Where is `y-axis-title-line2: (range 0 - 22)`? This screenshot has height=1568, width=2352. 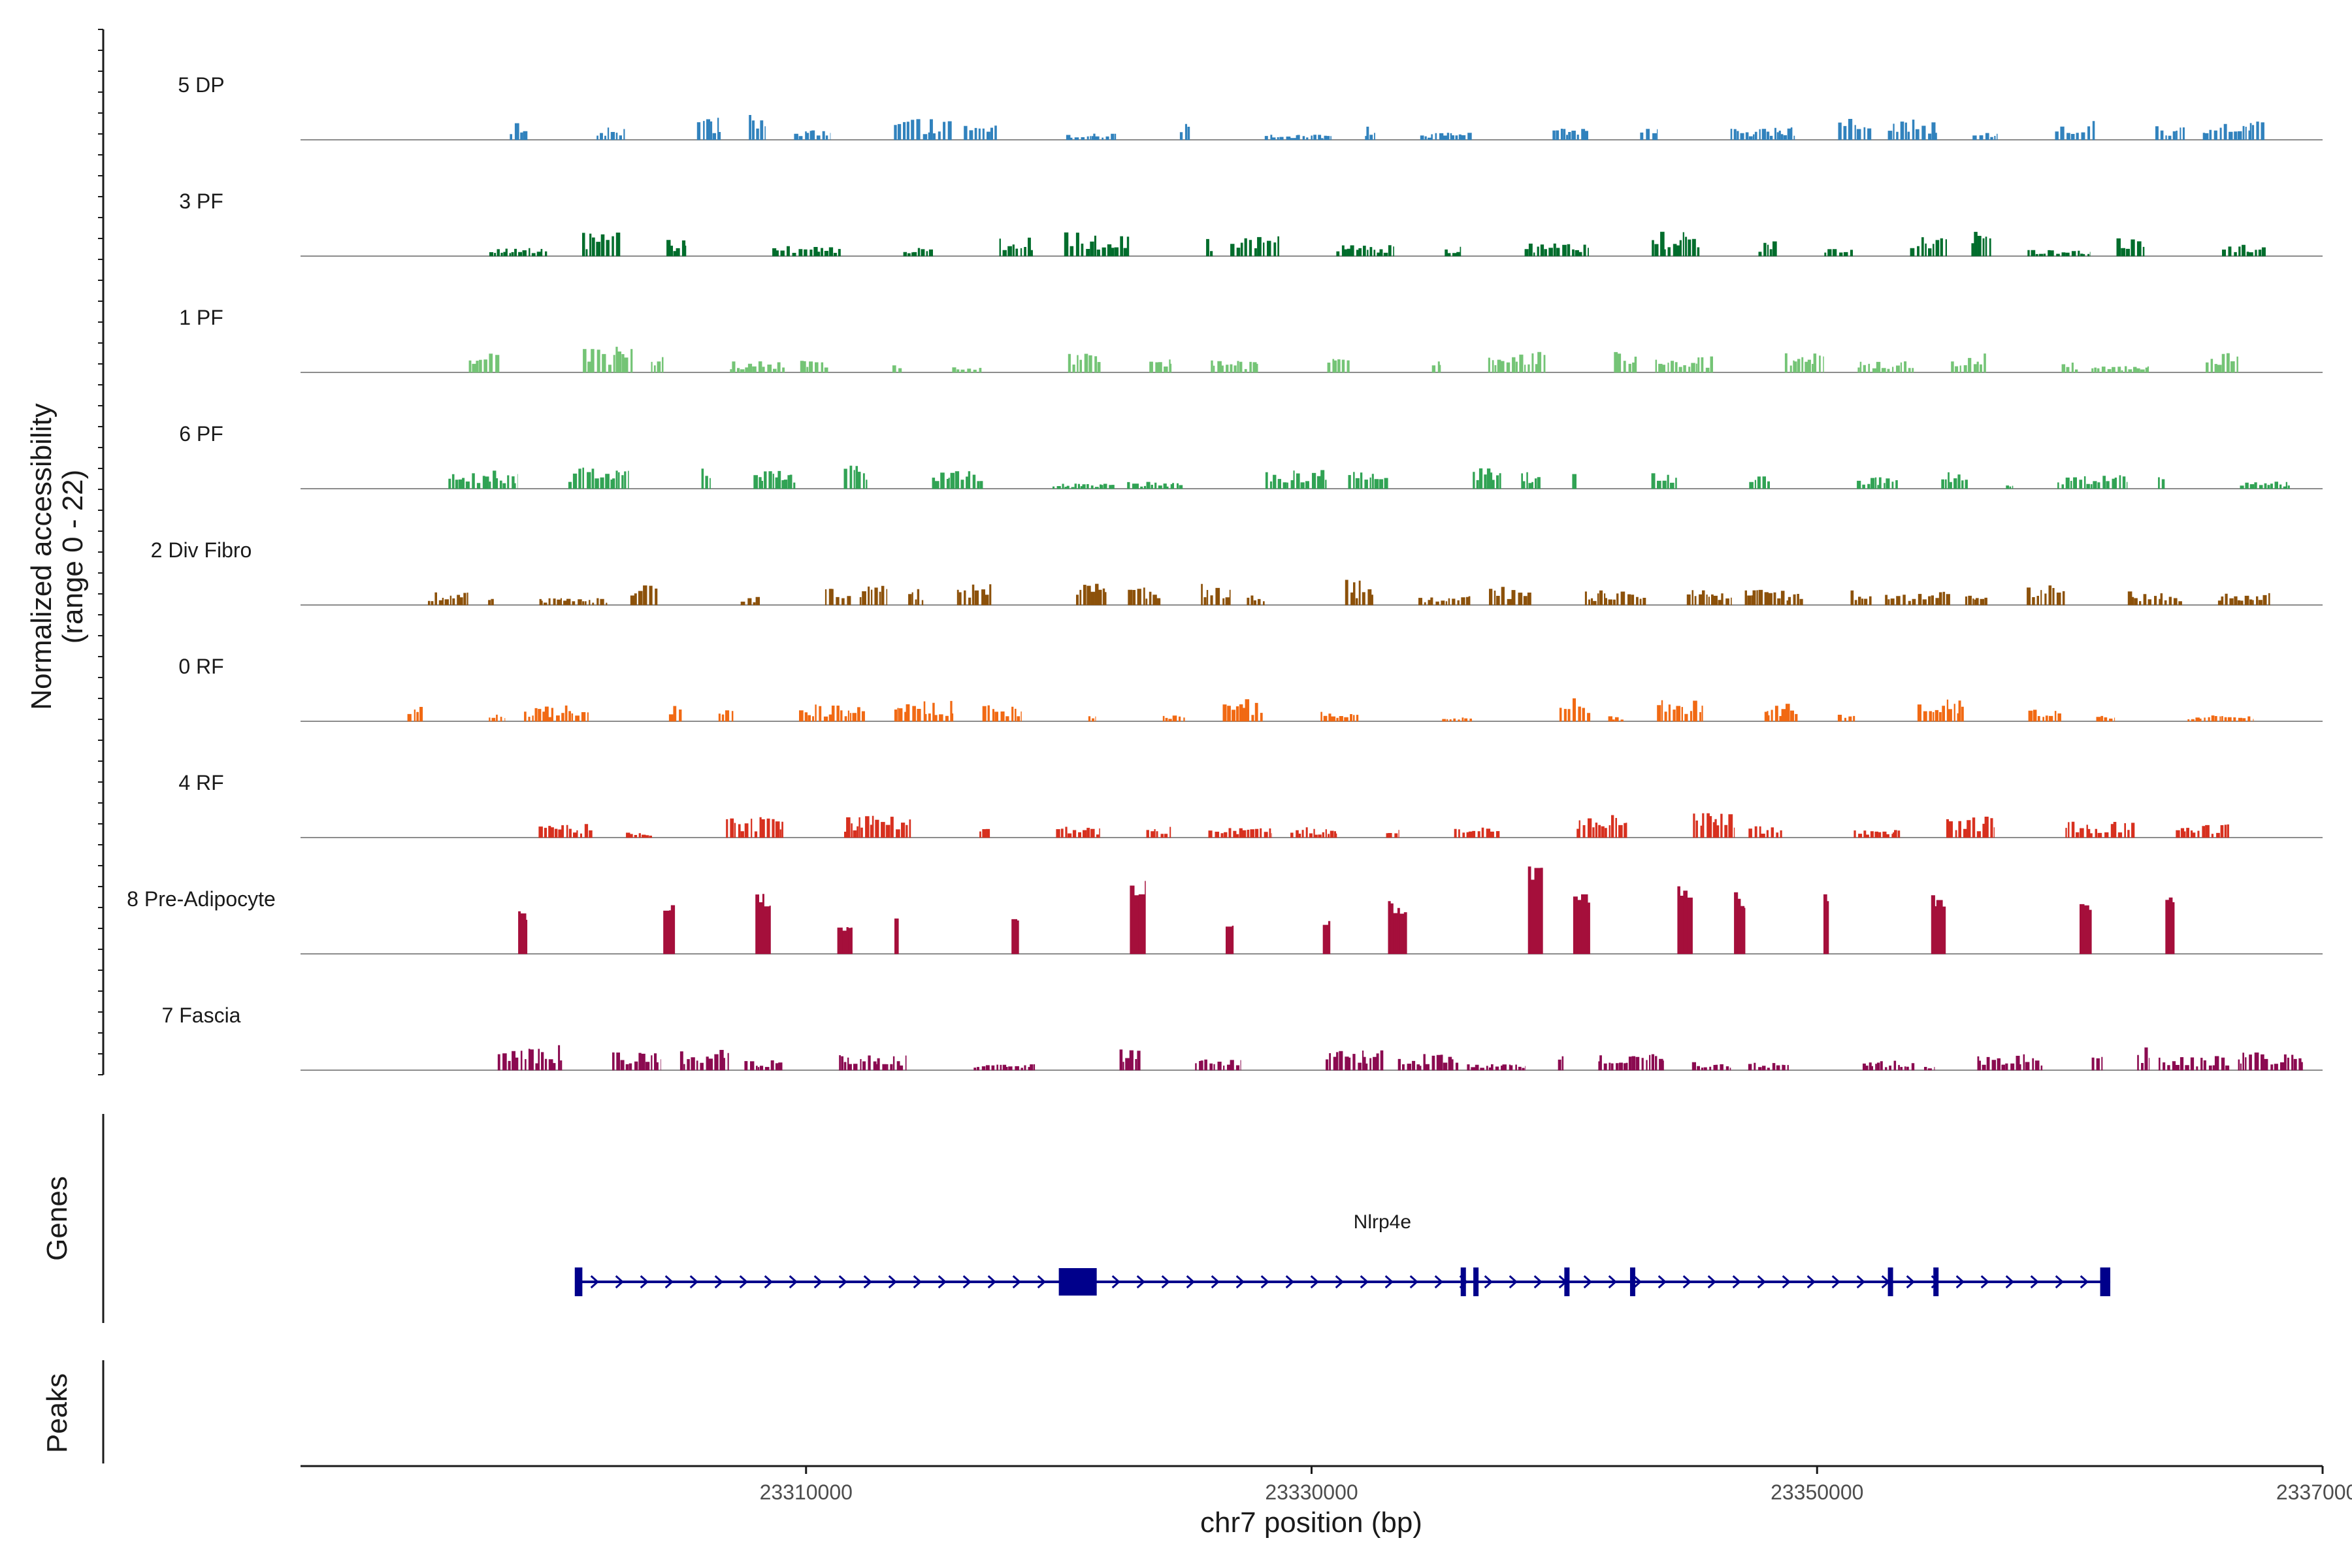 y-axis-title-line2: (range 0 - 22) is located at coordinates (73, 557).